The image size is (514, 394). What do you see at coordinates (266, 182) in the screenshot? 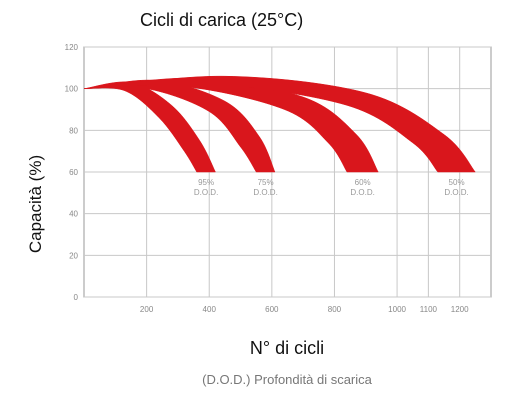
I see `series-label-pct: 75%` at bounding box center [266, 182].